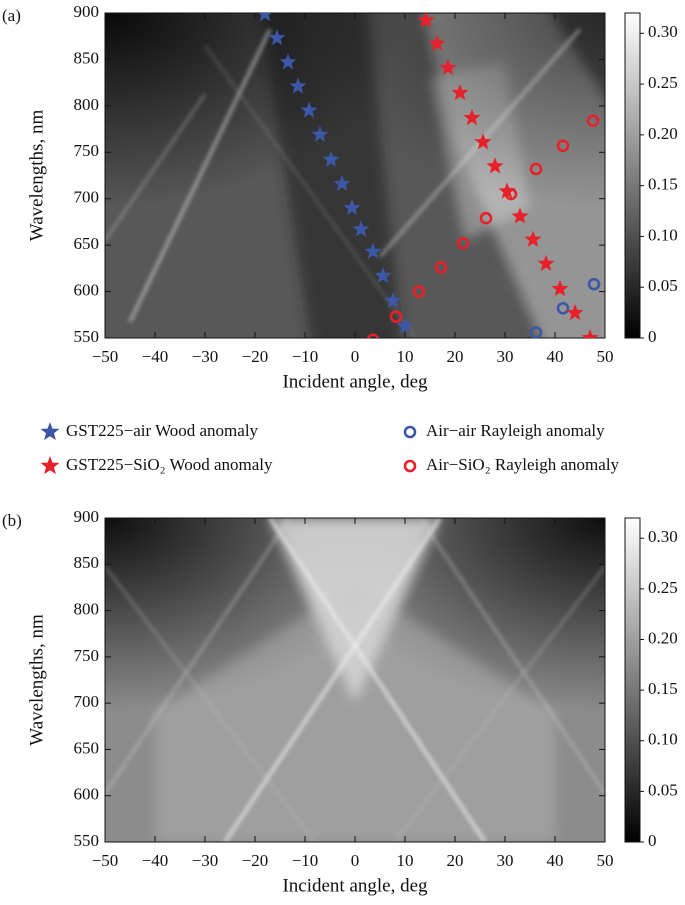  Describe the element at coordinates (87, 57) in the screenshot. I see `y-tick-label: 850` at that location.